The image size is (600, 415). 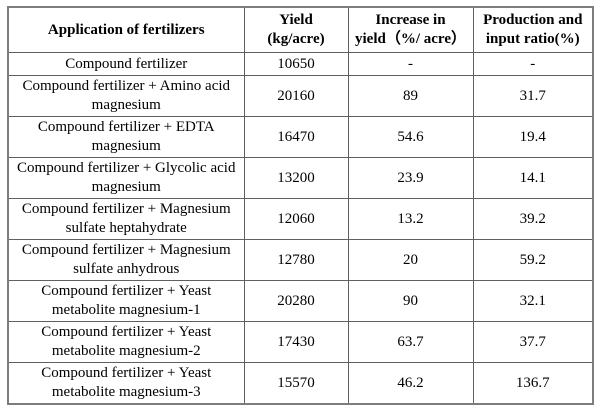 What do you see at coordinates (296, 219) in the screenshot?
I see `cell-yield: 12060` at bounding box center [296, 219].